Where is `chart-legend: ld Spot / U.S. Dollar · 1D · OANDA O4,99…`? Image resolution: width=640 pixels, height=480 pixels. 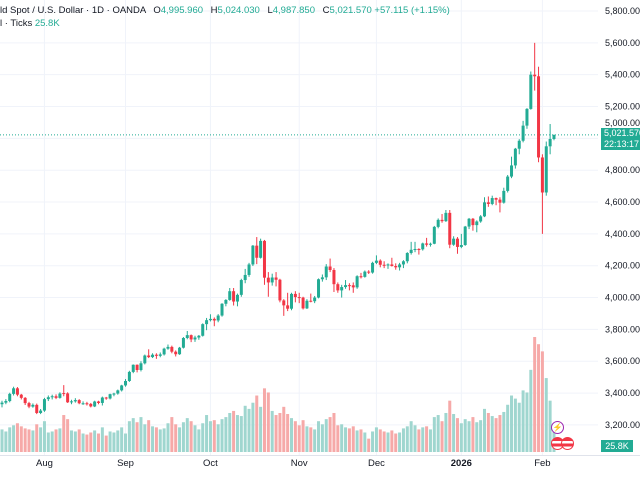
chart-legend: ld Spot / U.S. Dollar · 1D · OANDA O4,99… is located at coordinates (225, 17).